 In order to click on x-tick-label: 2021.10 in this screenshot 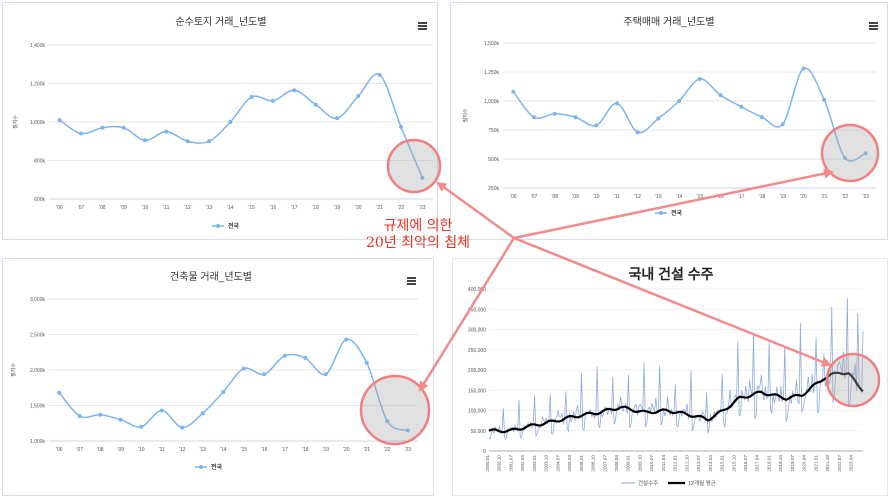, I will do `click(827, 463)`.